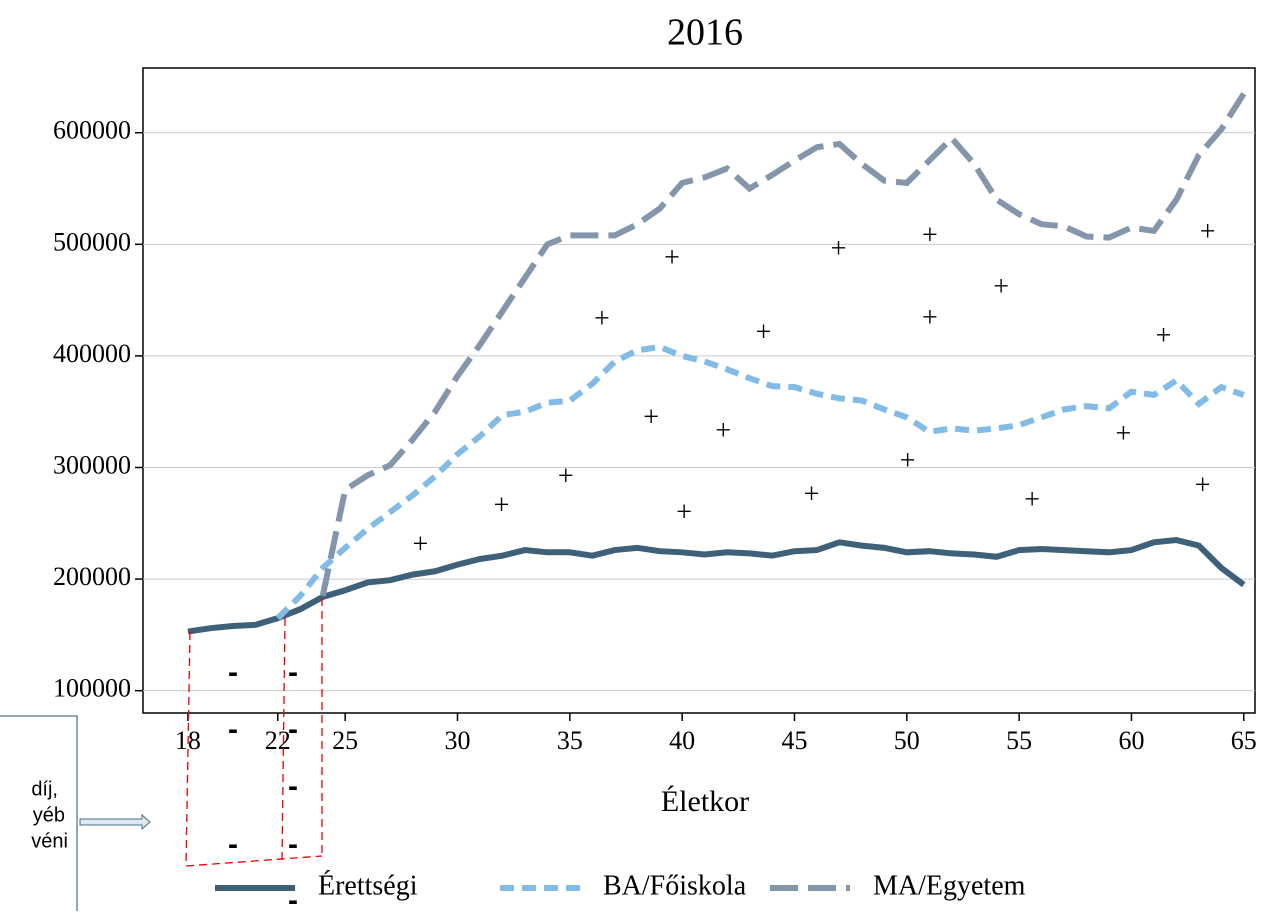 This screenshot has height=916, width=1265. I want to click on y-tick-label: 200000, so click(92, 576).